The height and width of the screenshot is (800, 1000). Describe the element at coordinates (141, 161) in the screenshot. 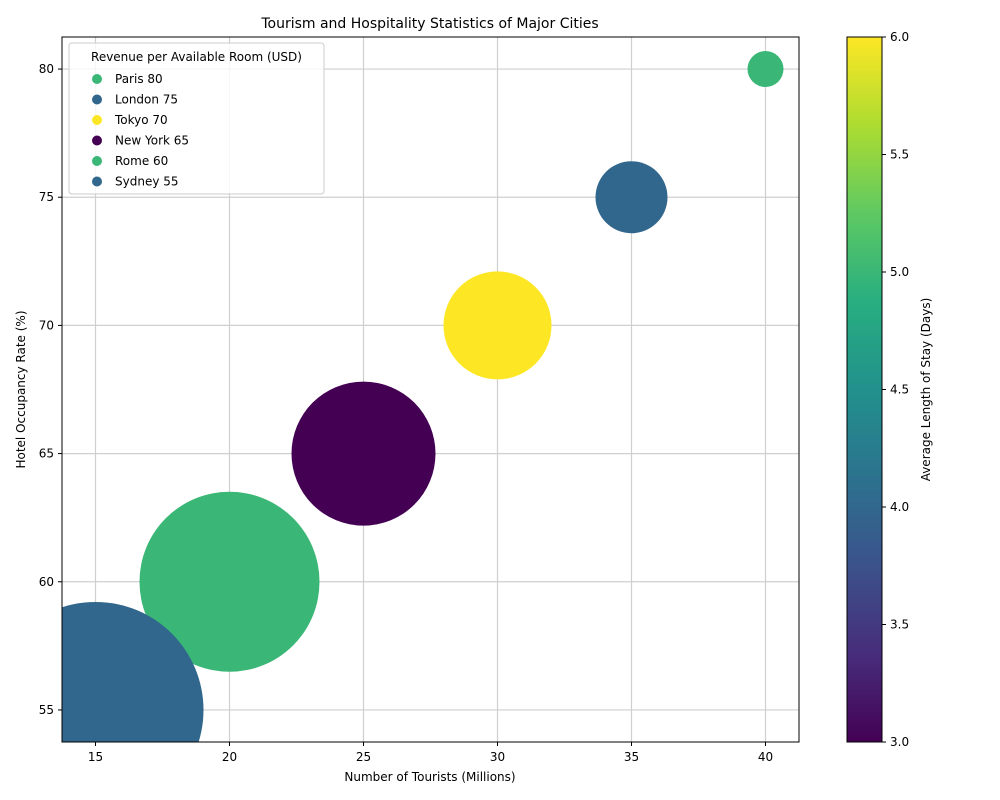

I see `legend-entry-label: Rome 60` at that location.